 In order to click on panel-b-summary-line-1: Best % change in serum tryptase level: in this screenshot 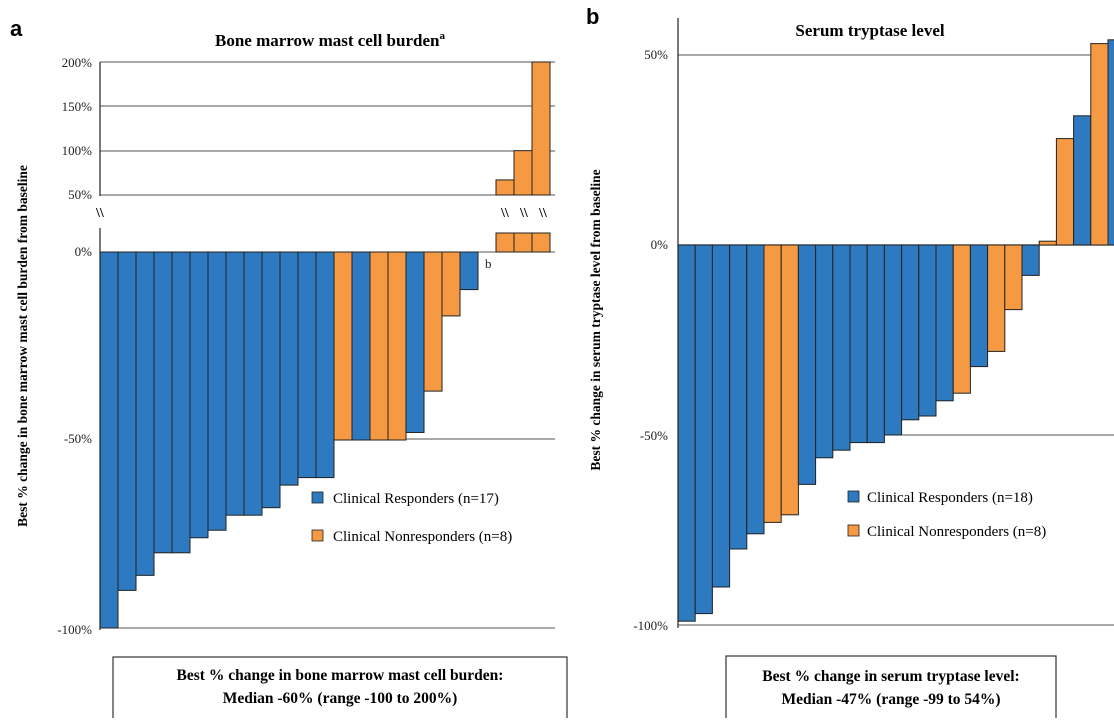, I will do `click(890, 676)`.